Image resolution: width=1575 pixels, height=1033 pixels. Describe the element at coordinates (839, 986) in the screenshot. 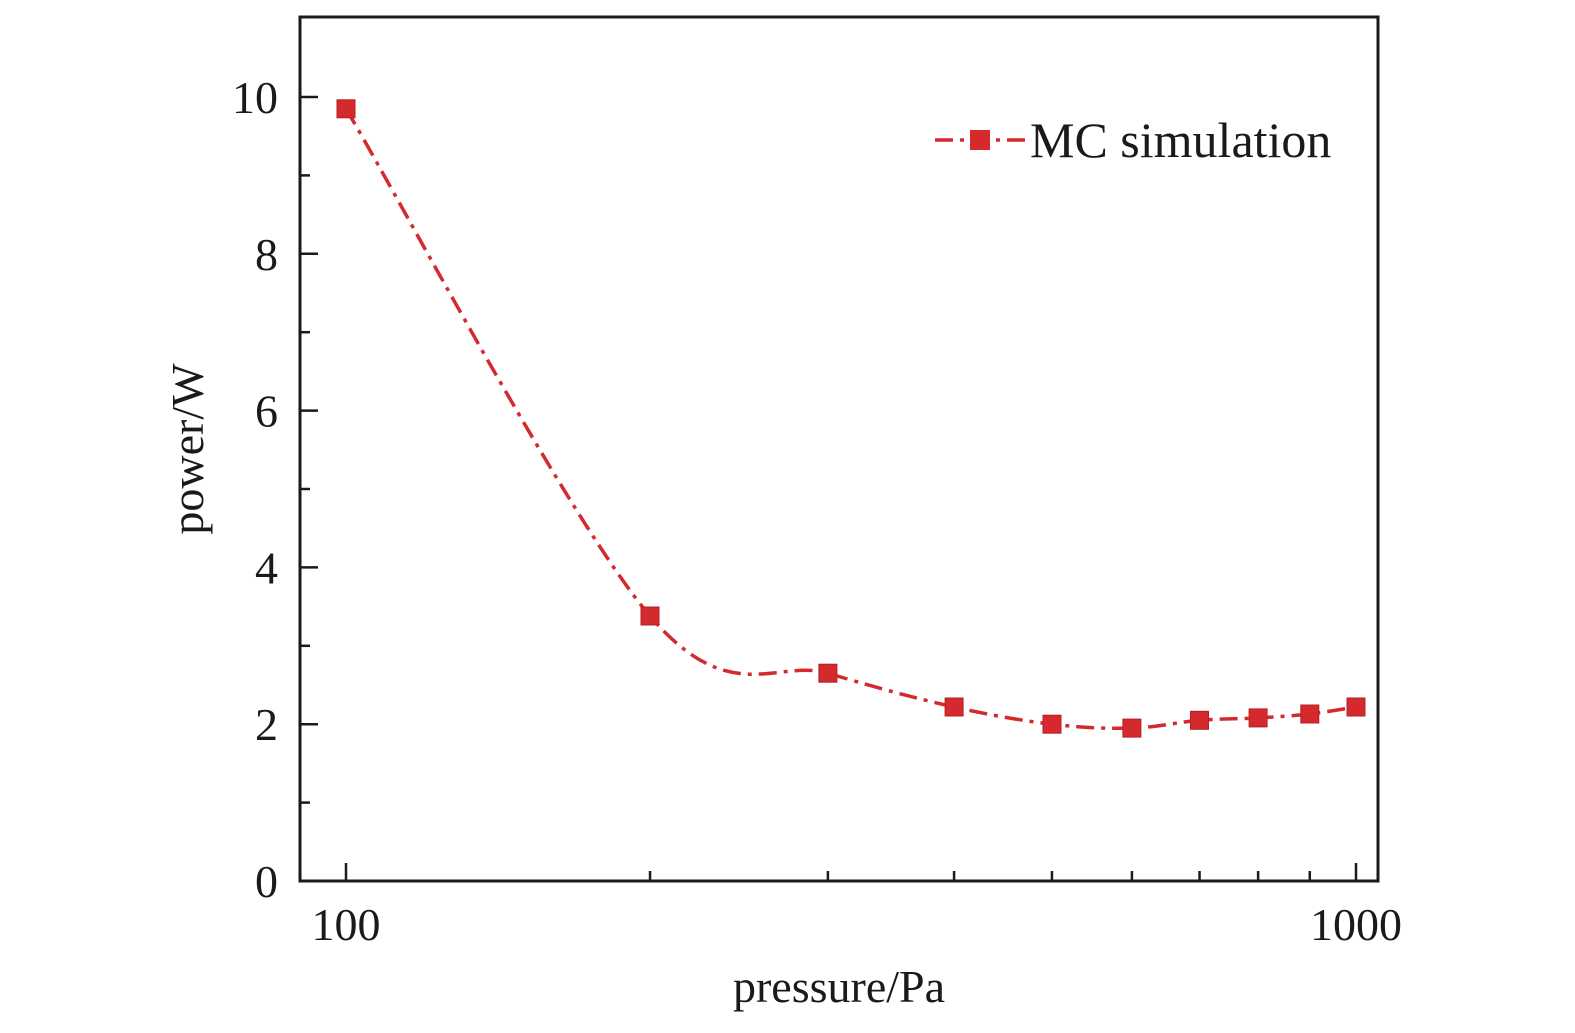

I see `x-axis-label: pressure/Pa` at that location.